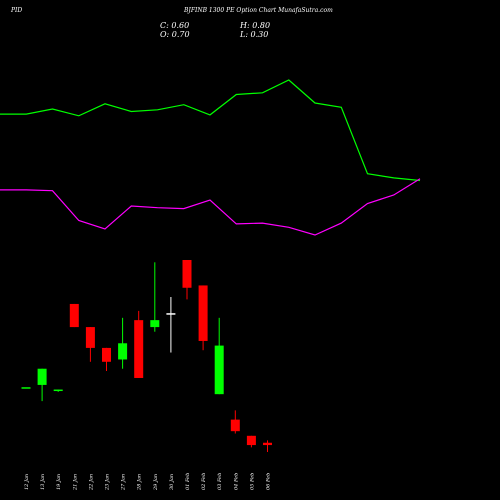 The image size is (500, 500). Describe the element at coordinates (17, 10) in the screenshot. I see `ticker-label: PID` at that location.